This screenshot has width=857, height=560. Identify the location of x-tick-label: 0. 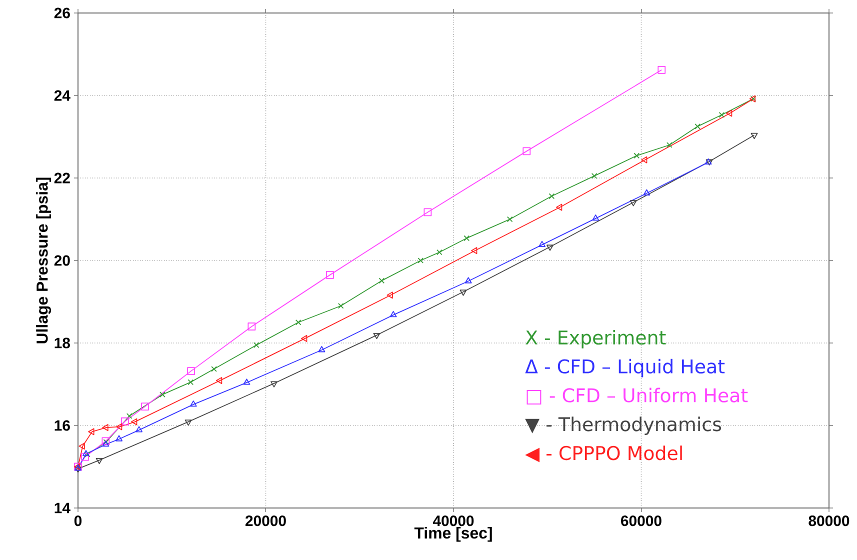
(78, 521).